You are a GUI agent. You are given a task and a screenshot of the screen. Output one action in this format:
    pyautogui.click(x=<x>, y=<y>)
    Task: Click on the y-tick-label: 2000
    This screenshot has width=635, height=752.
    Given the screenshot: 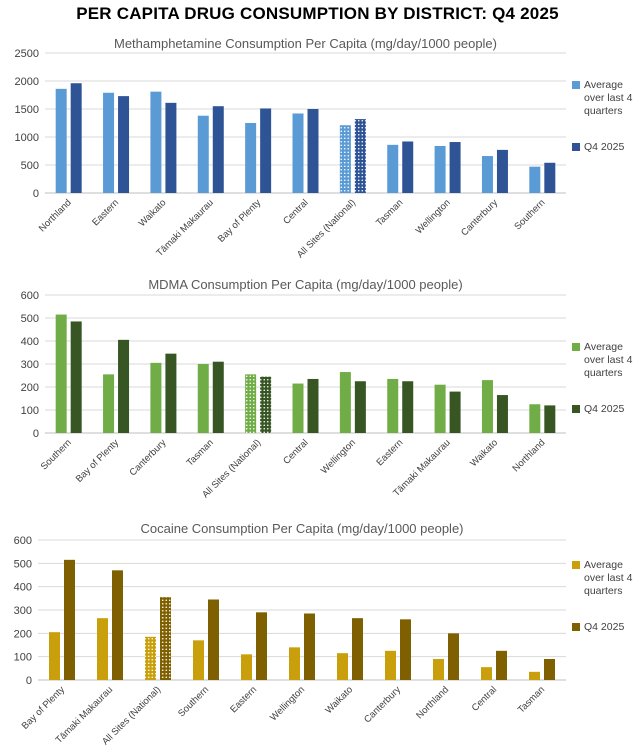 What is the action you would take?
    pyautogui.click(x=27, y=82)
    